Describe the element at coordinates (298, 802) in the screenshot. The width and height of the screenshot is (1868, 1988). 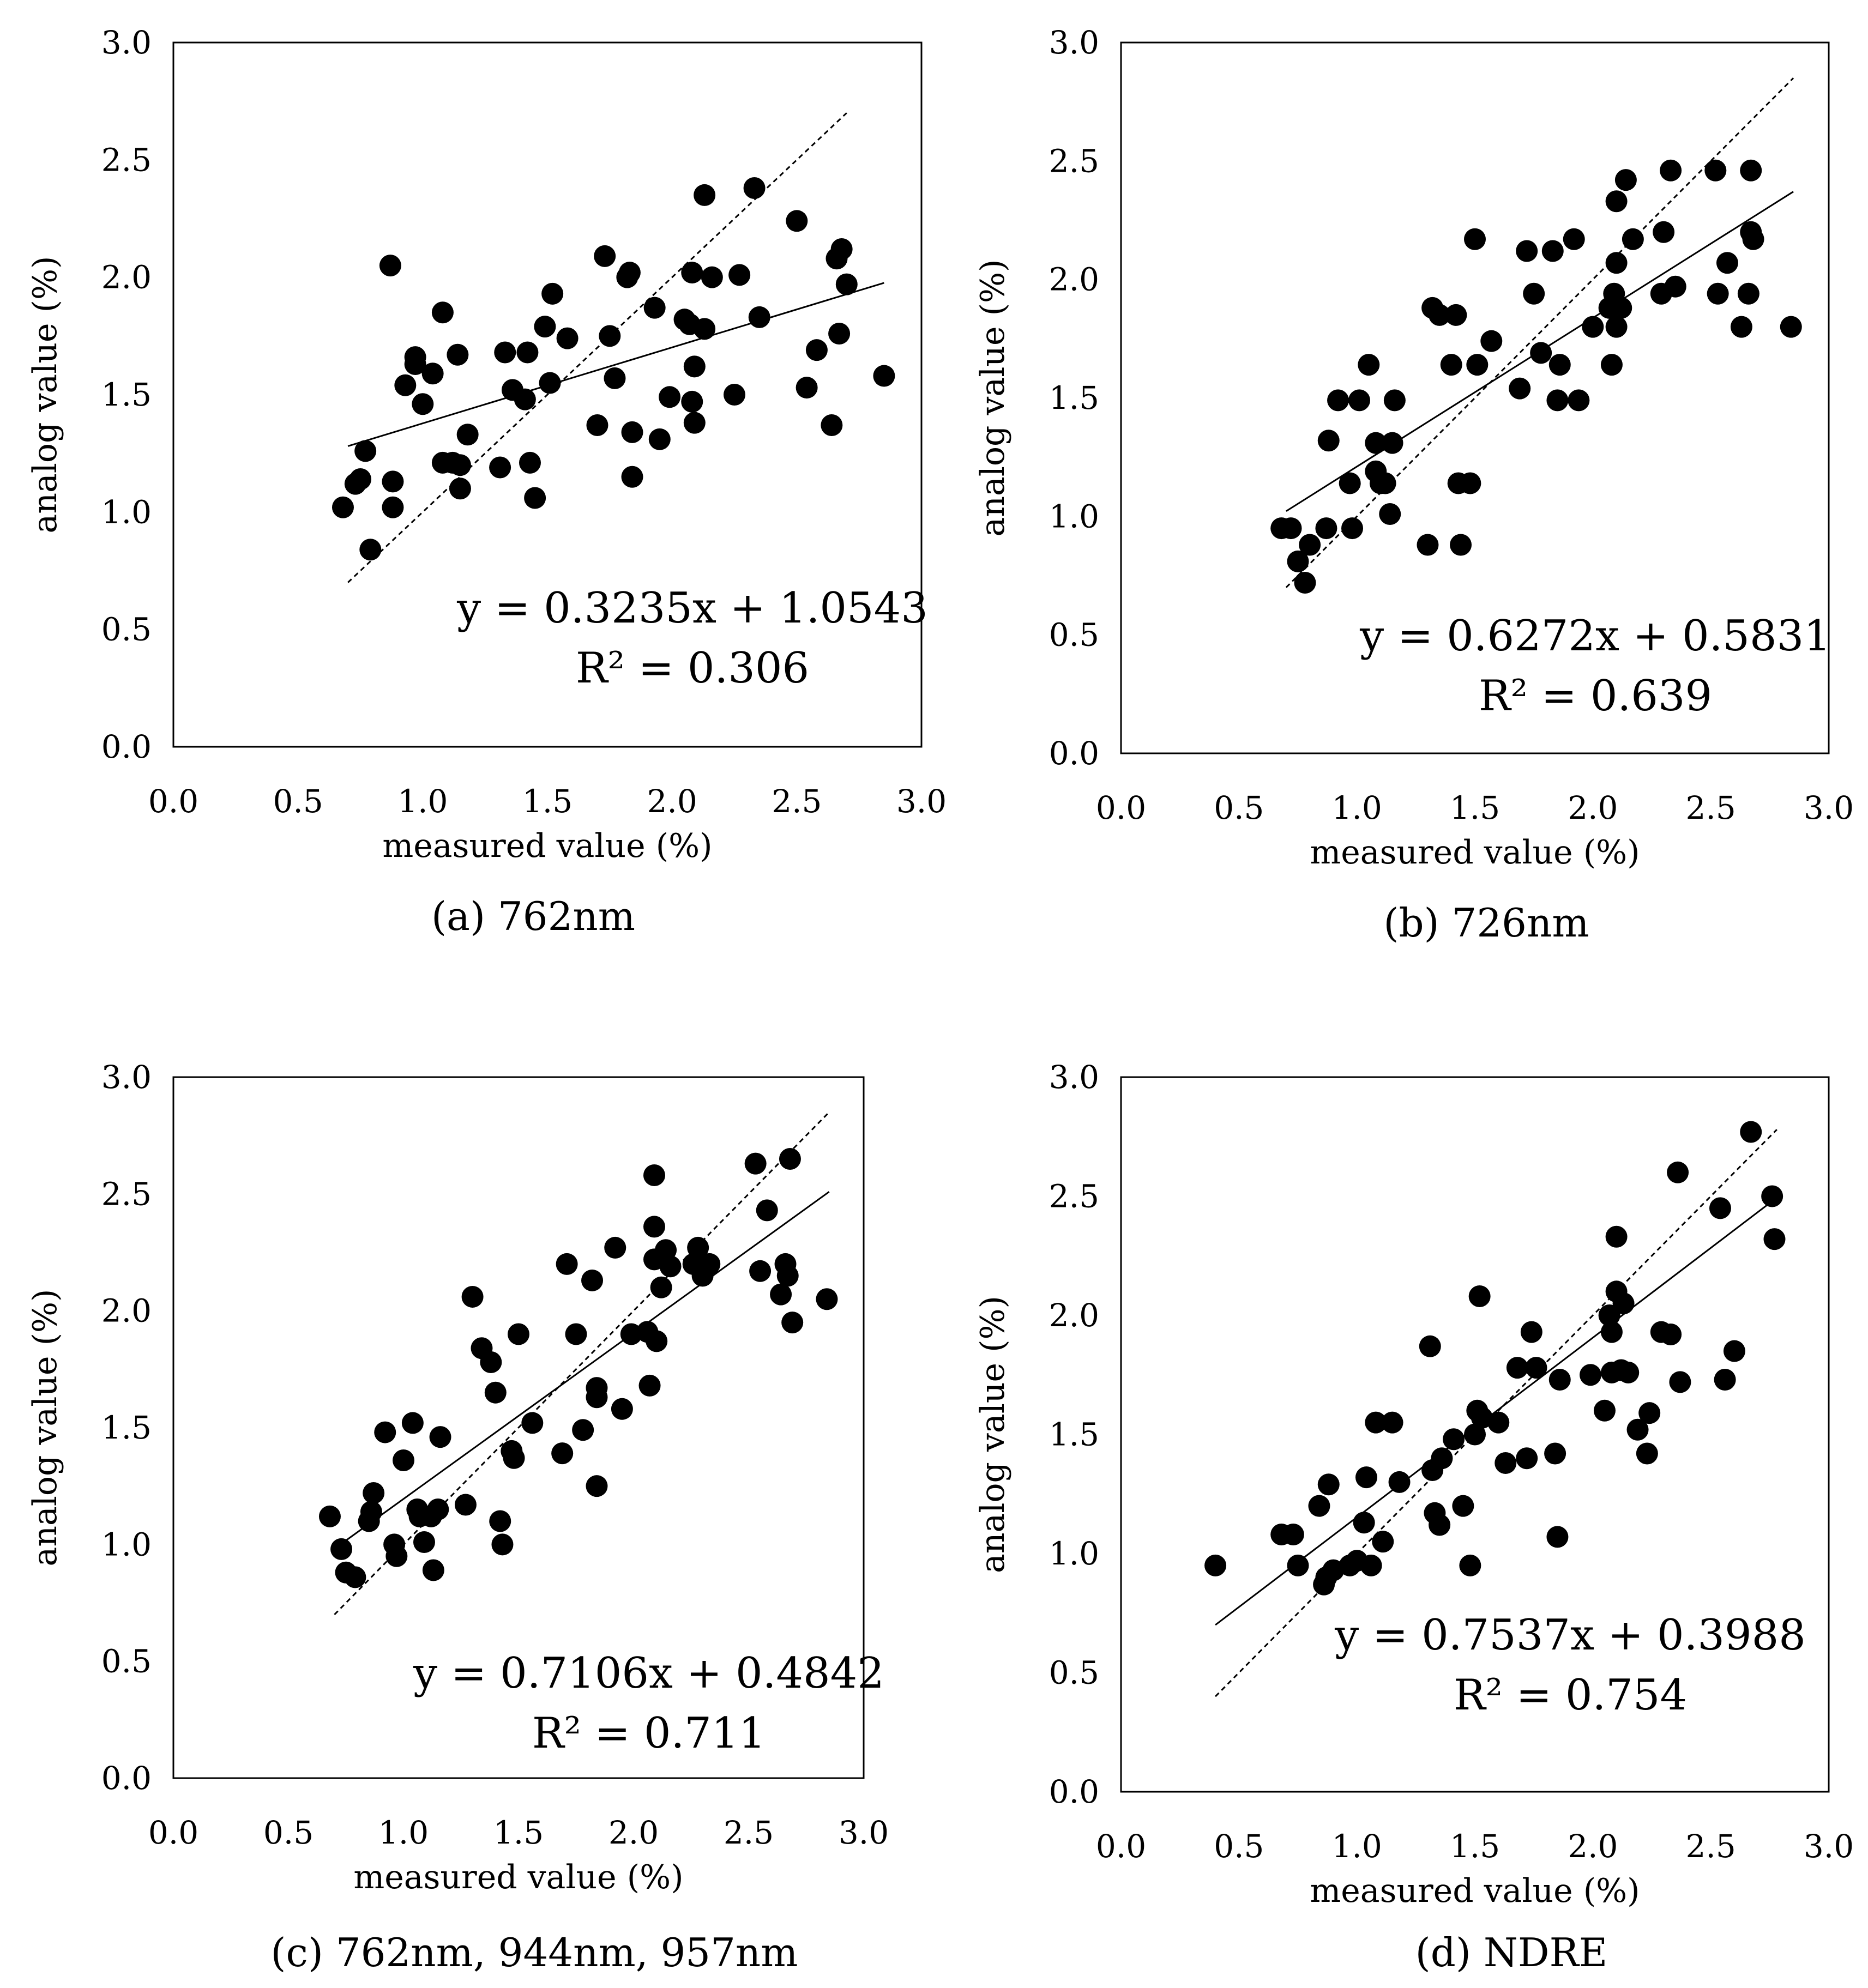
I see `x-tick-label: 0.5` at that location.